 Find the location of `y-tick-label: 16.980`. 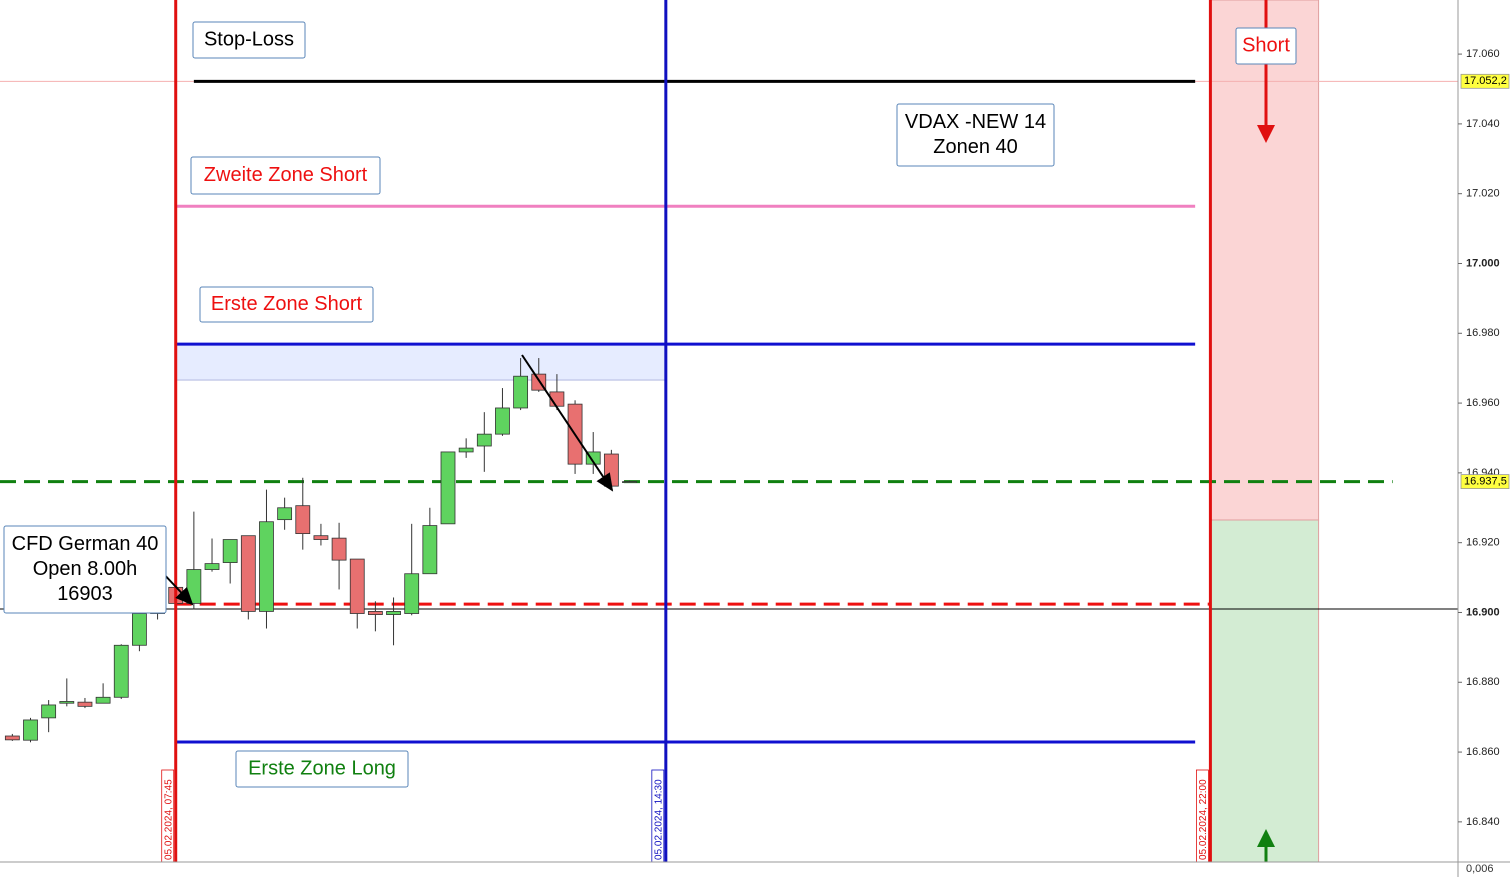

y-tick-label: 16.980 is located at coordinates (1483, 333).